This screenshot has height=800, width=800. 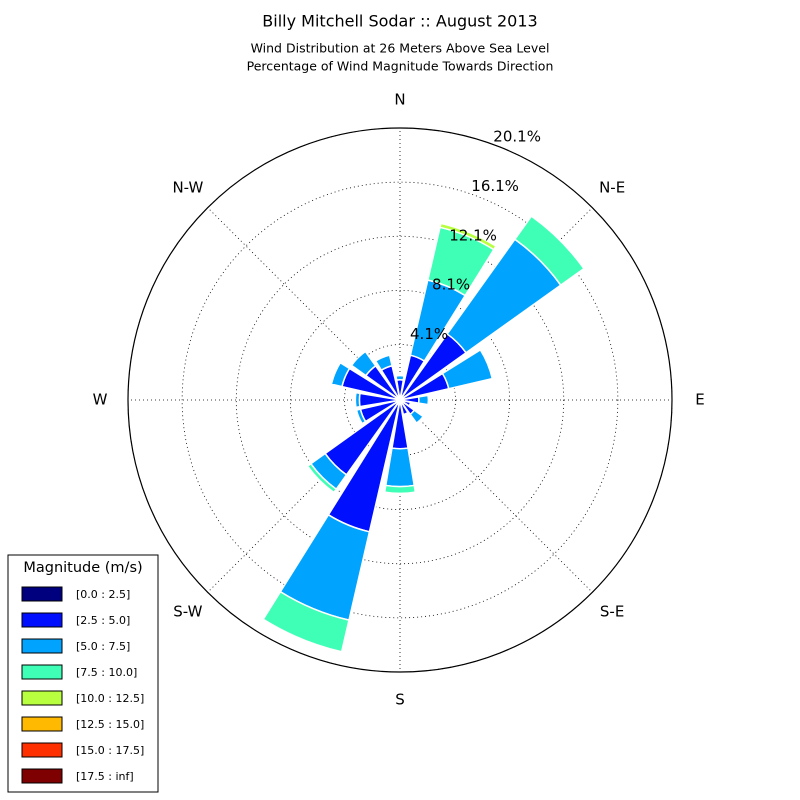 I want to click on legend-label: [12.5 : 15.0], so click(x=110, y=724).